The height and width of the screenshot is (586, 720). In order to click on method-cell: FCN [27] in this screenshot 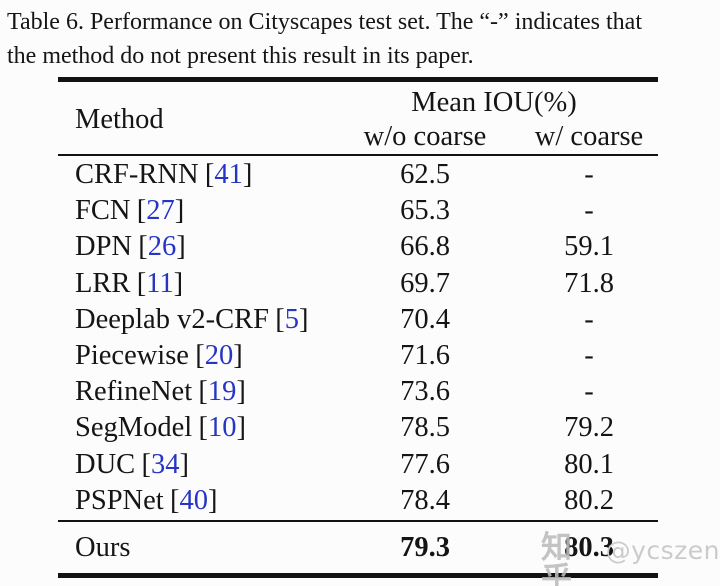, I will do `click(194, 211)`.